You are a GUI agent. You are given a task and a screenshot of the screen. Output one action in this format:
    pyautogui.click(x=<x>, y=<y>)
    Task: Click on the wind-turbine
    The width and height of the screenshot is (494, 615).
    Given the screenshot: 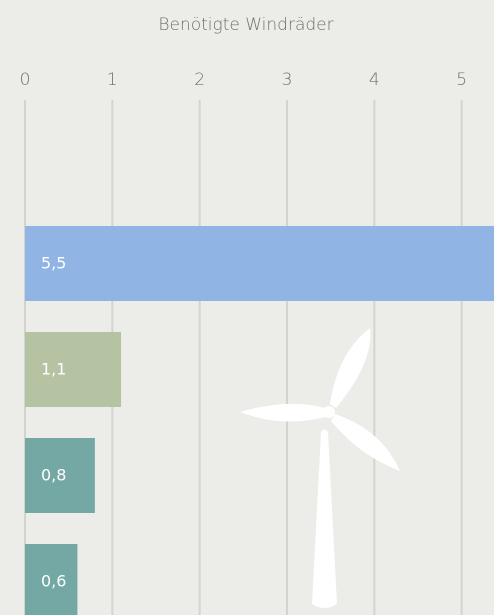 What is the action you would take?
    pyautogui.click(x=320, y=468)
    